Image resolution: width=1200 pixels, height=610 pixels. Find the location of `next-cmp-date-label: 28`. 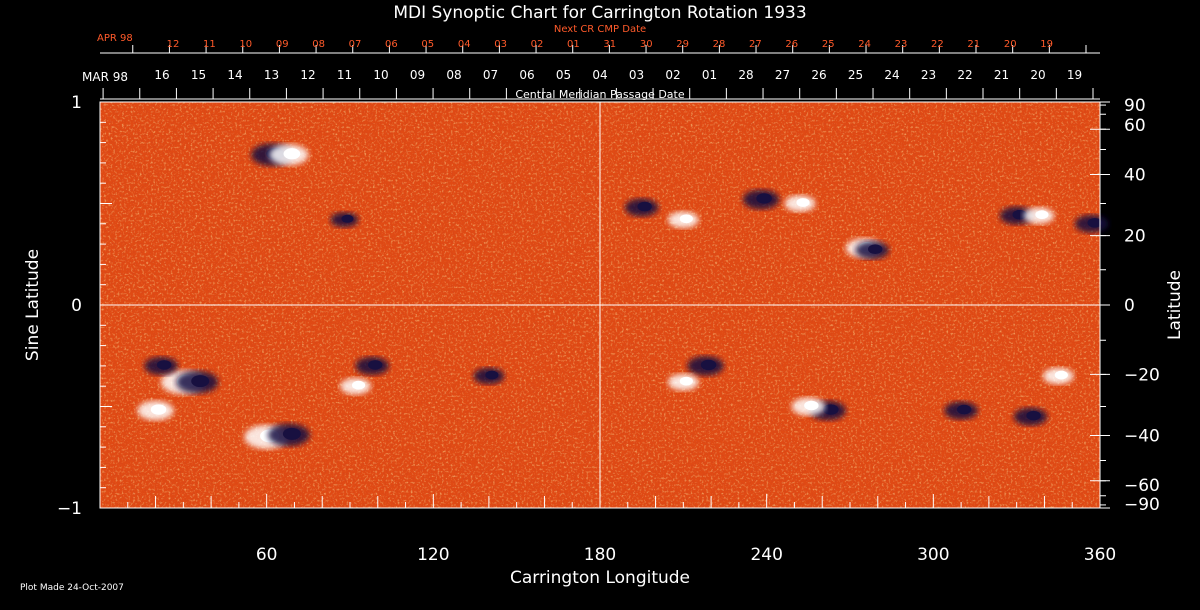

next-cmp-date-label: 28 is located at coordinates (719, 44).